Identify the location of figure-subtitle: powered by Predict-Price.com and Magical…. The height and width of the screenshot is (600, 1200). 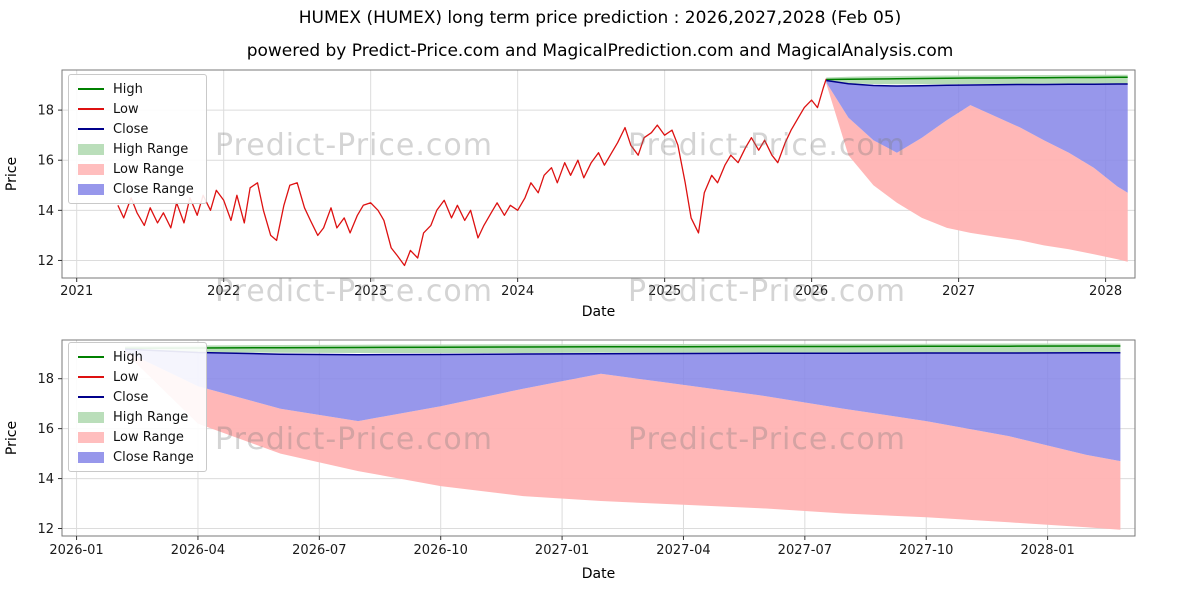
(600, 51).